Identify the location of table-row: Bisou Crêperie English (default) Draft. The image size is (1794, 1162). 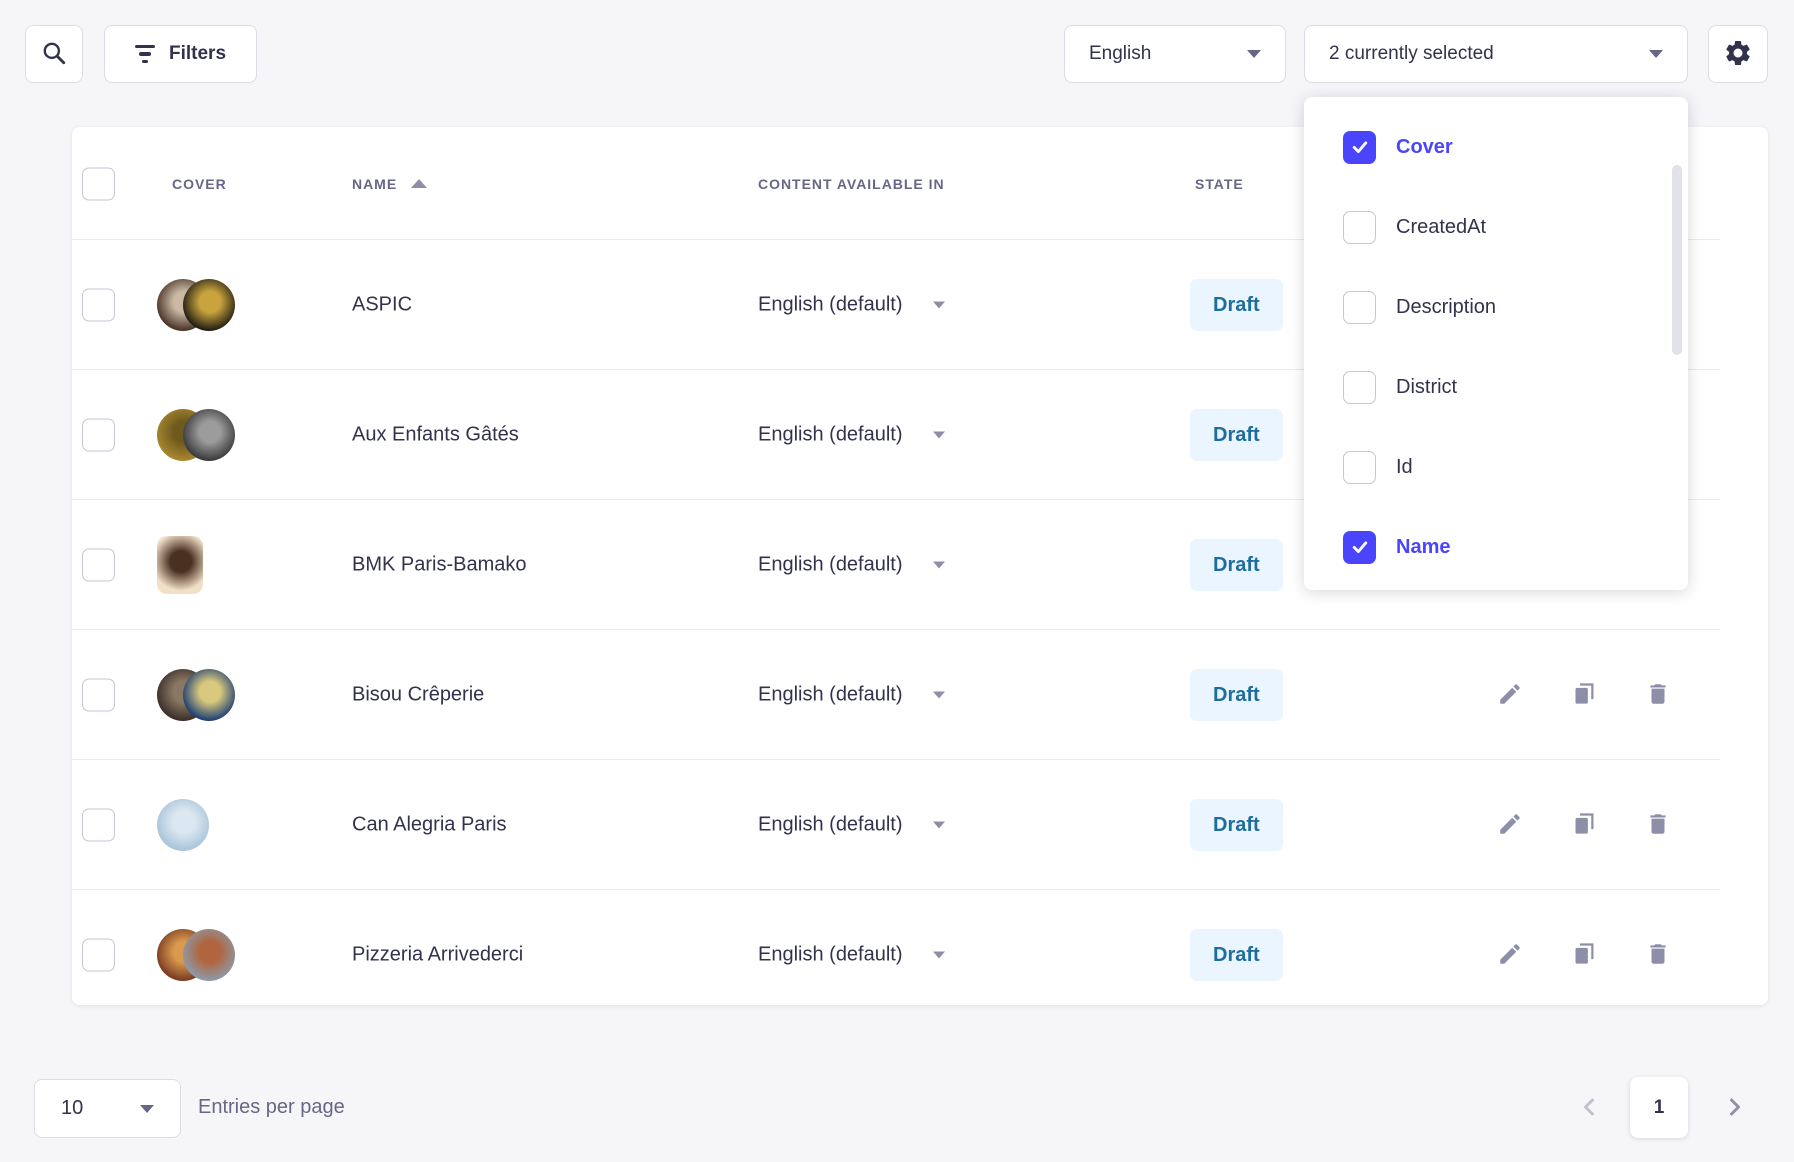
(920, 695).